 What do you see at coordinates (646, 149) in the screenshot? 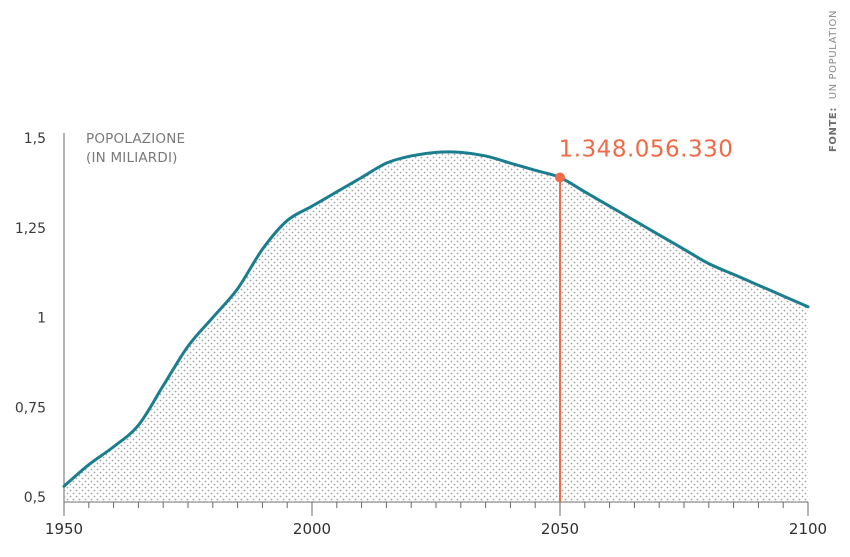
I see `annotation-label: 1.348.056.330` at bounding box center [646, 149].